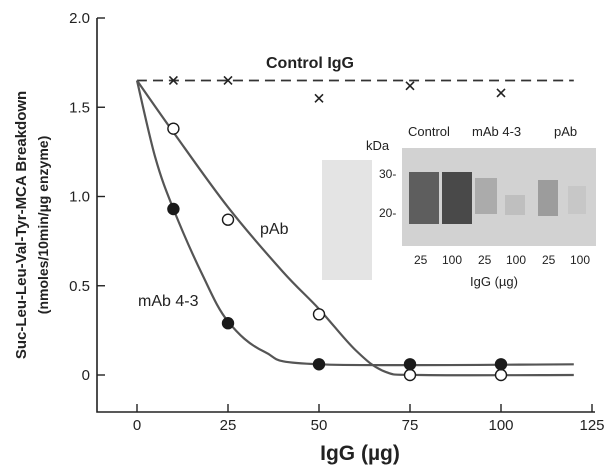 Image resolution: width=609 pixels, height=465 pixels. Describe the element at coordinates (500, 425) in the screenshot. I see `x-tick-label-4: 100` at that location.